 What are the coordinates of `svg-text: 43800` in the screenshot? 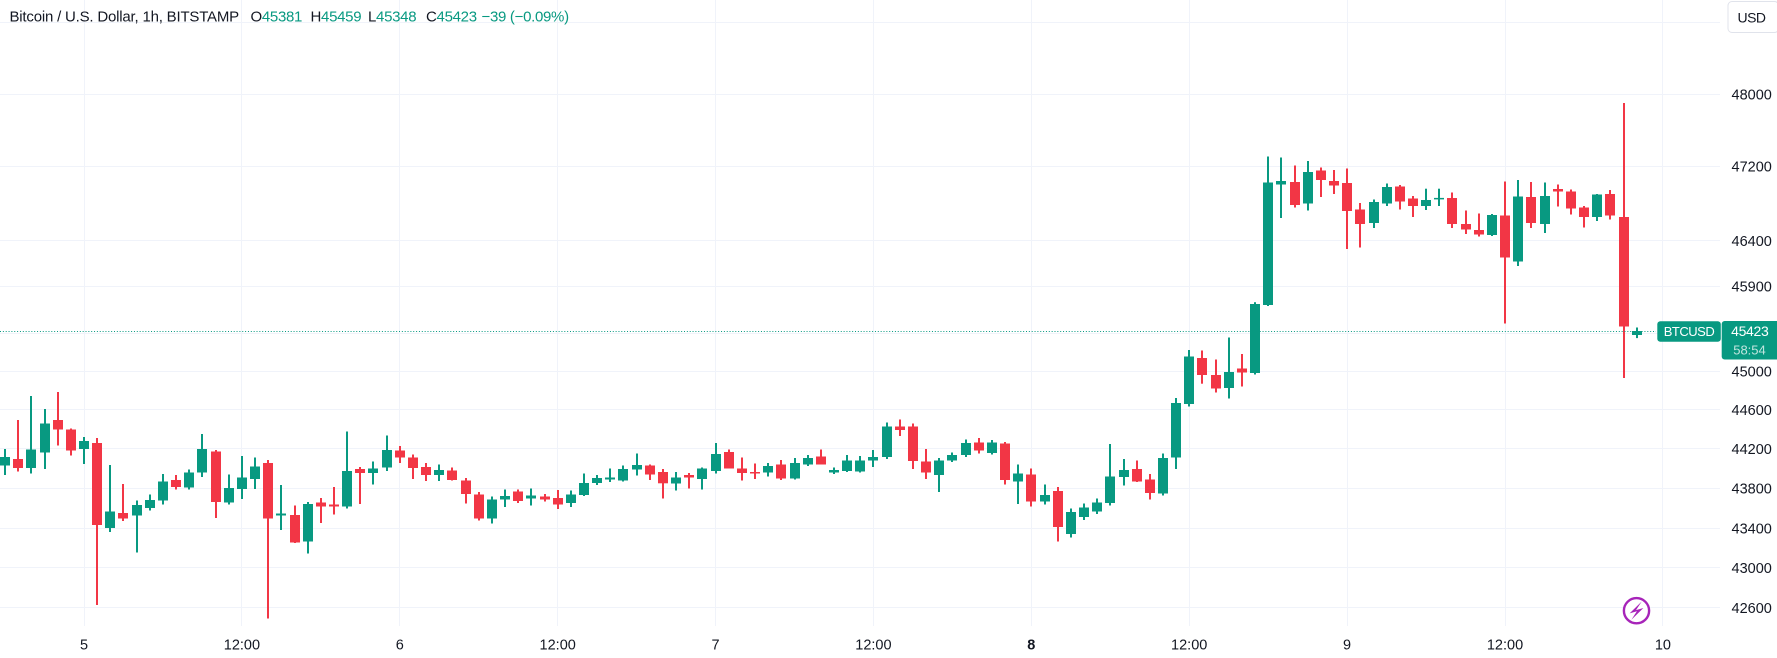 It's located at (1752, 489).